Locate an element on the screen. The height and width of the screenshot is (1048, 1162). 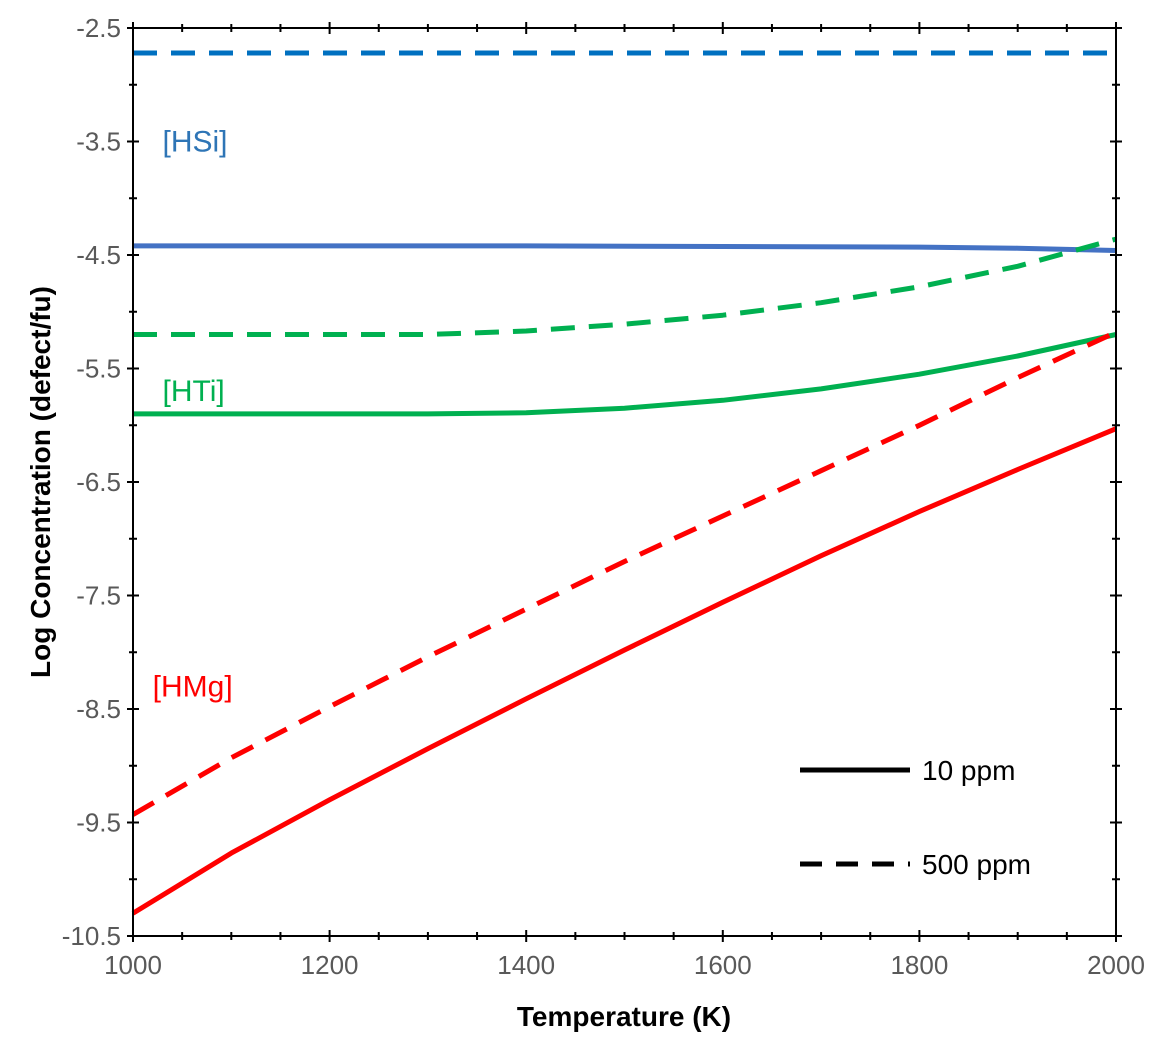
x-tick-label: 1000 is located at coordinates (133, 965).